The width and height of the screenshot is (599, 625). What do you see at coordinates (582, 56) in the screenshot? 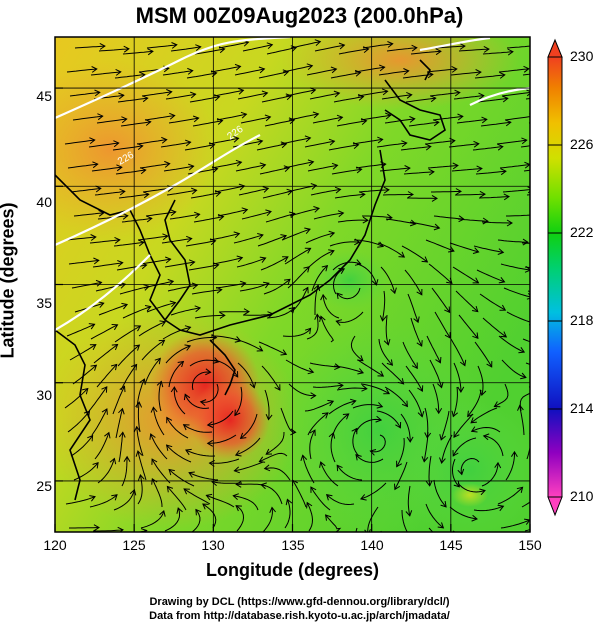
I see `colorbar-tick-label: 230` at bounding box center [582, 56].